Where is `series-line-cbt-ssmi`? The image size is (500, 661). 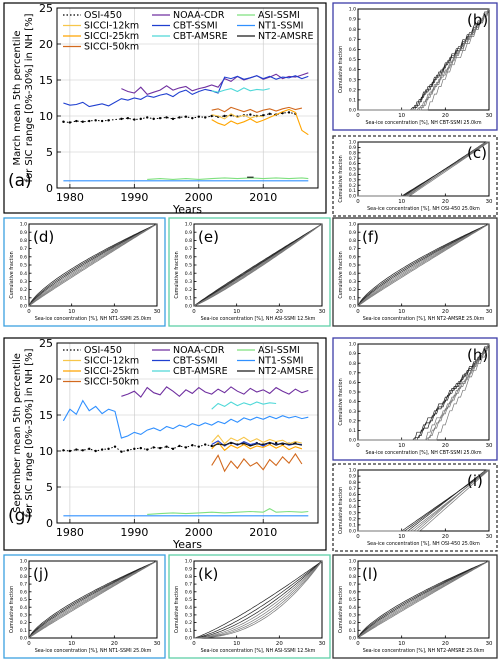 series-line-cbt-ssmi is located at coordinates (186, 91).